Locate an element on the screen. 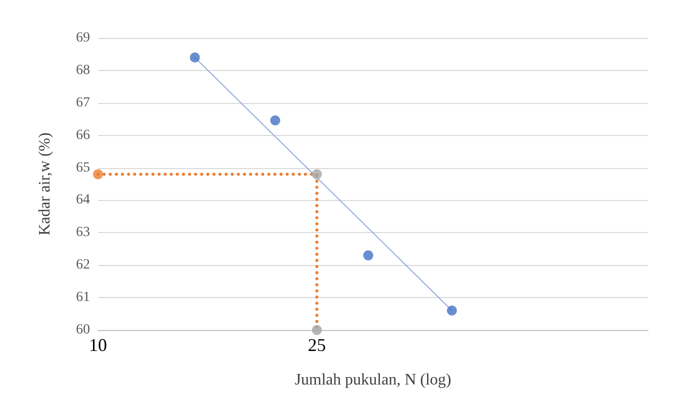 The width and height of the screenshot is (680, 411). y-tick-label: 62 is located at coordinates (83, 265).